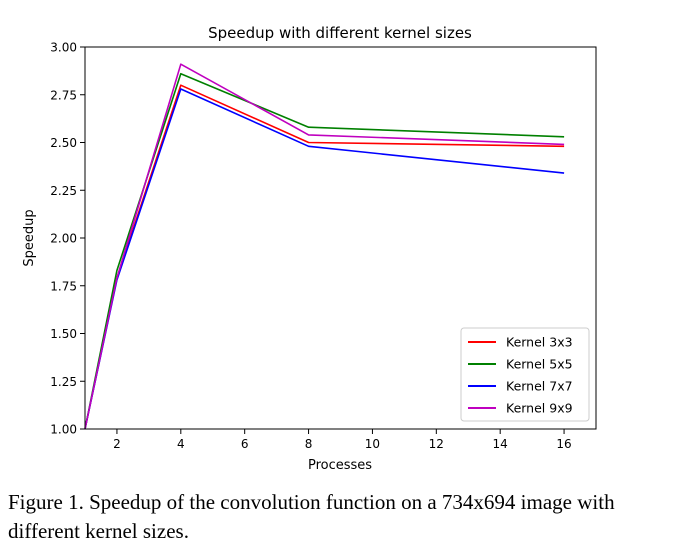  I want to click on x-axis-label: Processes, so click(340, 465).